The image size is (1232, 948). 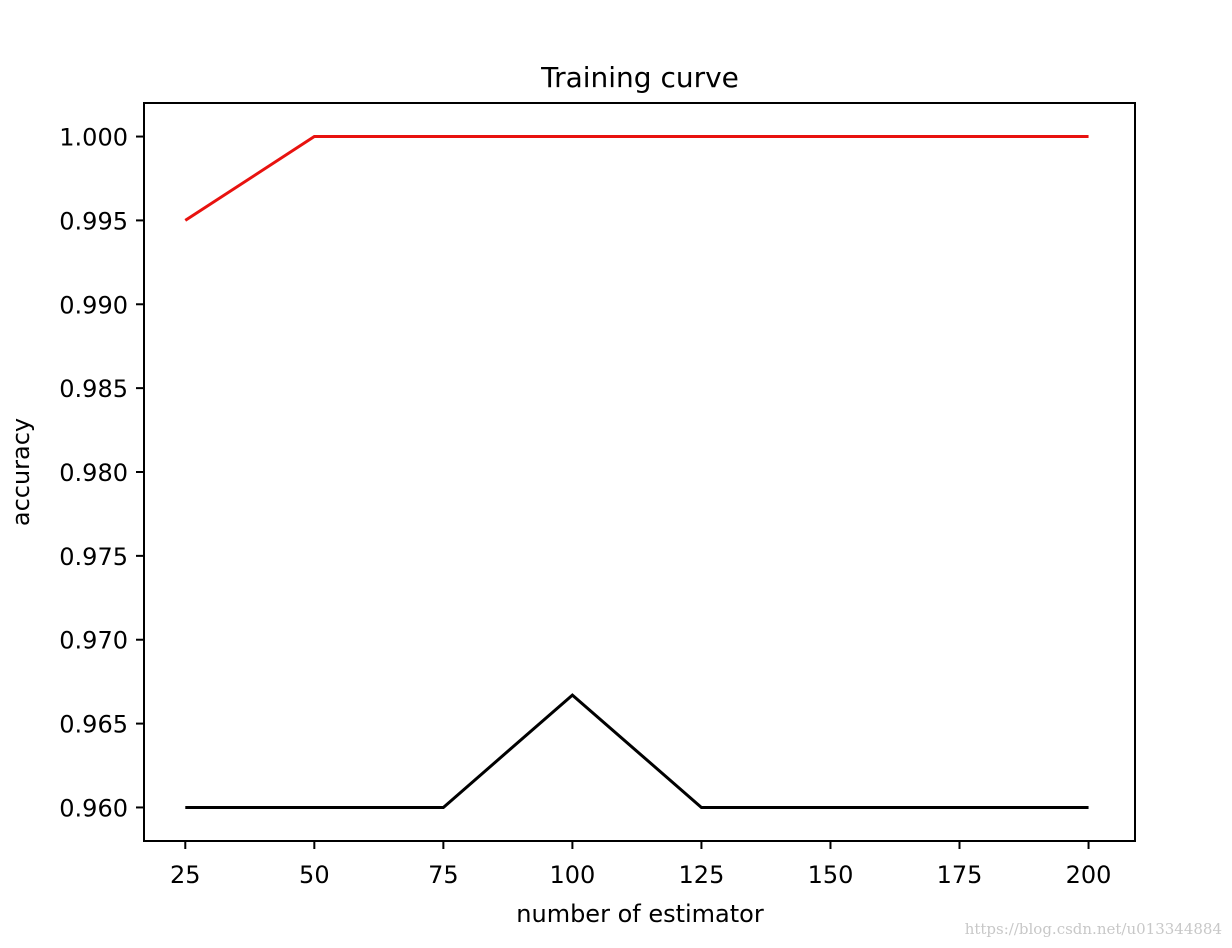 I want to click on y-tick-label: 0.995, so click(x=93, y=221).